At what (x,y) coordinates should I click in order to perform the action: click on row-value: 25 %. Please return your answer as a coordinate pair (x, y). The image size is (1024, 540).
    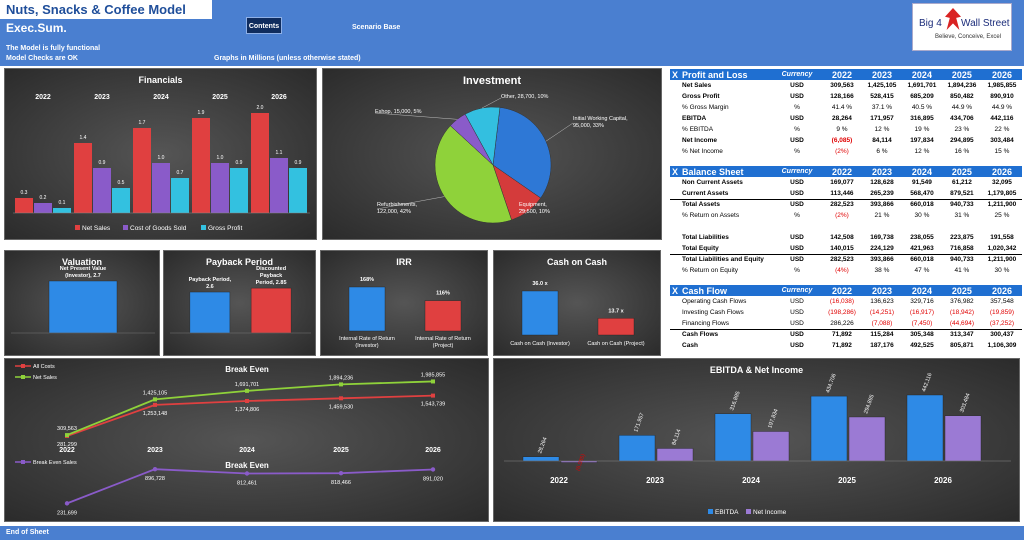
    Looking at the image, I should click on (1002, 215).